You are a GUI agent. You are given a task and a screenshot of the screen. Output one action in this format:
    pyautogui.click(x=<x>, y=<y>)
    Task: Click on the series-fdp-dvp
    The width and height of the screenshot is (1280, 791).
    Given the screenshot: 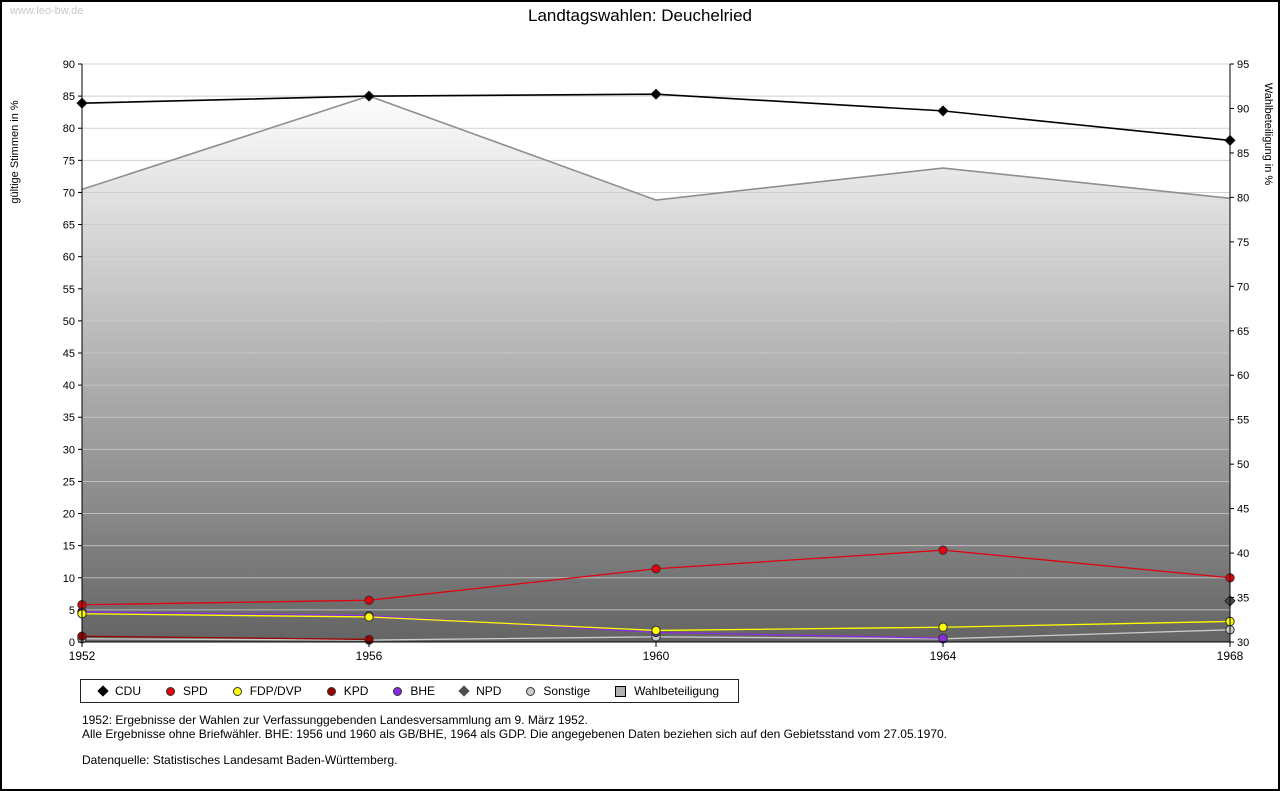 What is the action you would take?
    pyautogui.click(x=656, y=622)
    